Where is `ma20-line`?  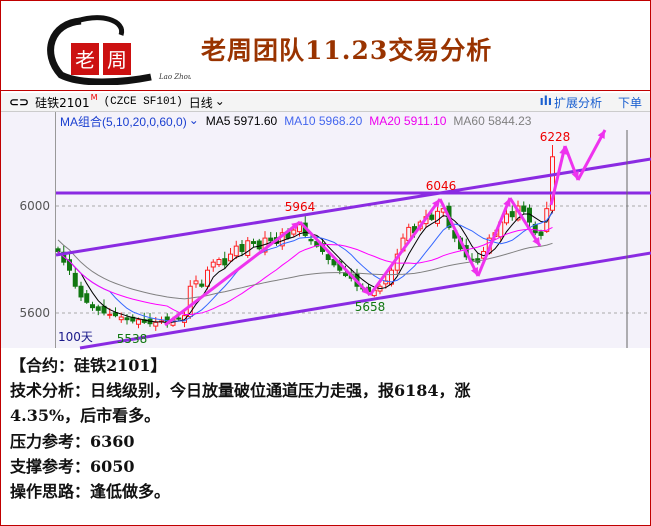 ma20-line is located at coordinates (305, 271).